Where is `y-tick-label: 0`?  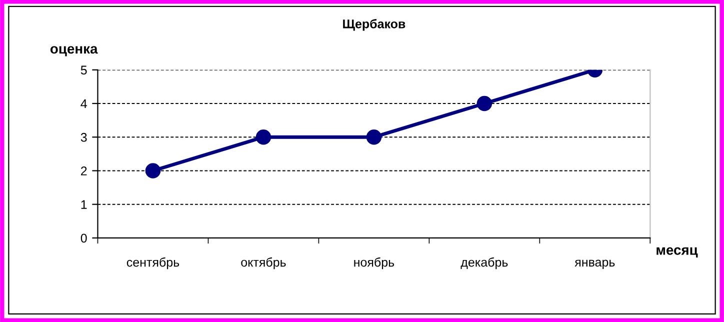
y-tick-label: 0 is located at coordinates (83, 238).